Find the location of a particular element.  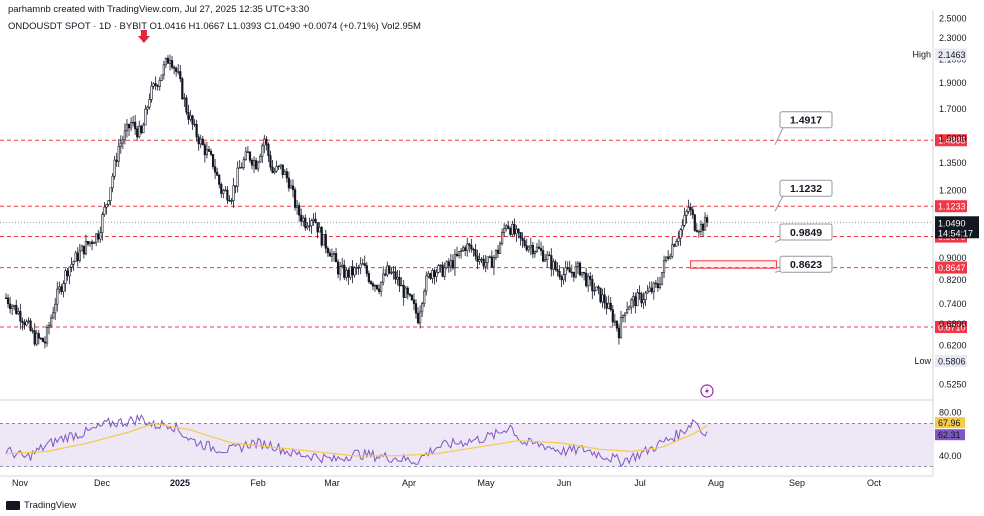

support-zone is located at coordinates (734, 264).